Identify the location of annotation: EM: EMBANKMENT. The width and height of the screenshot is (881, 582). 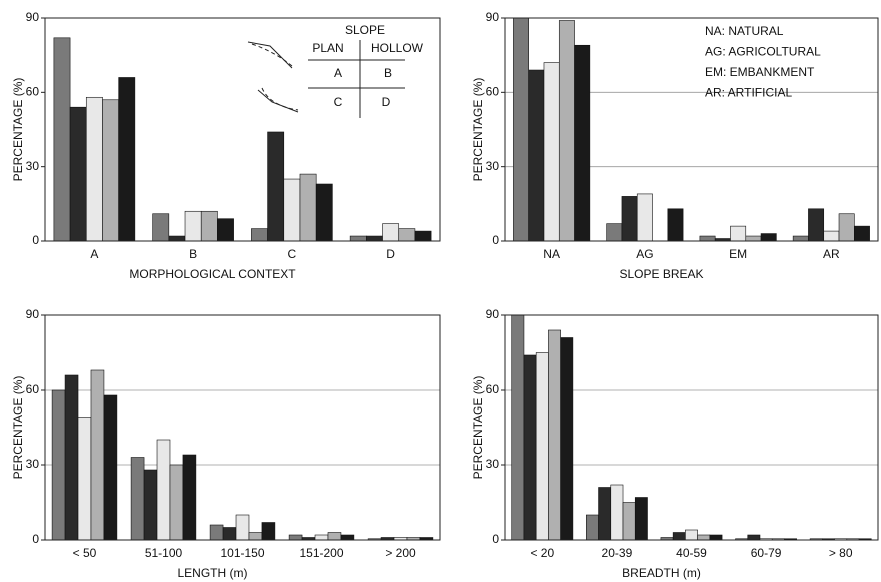
(760, 72).